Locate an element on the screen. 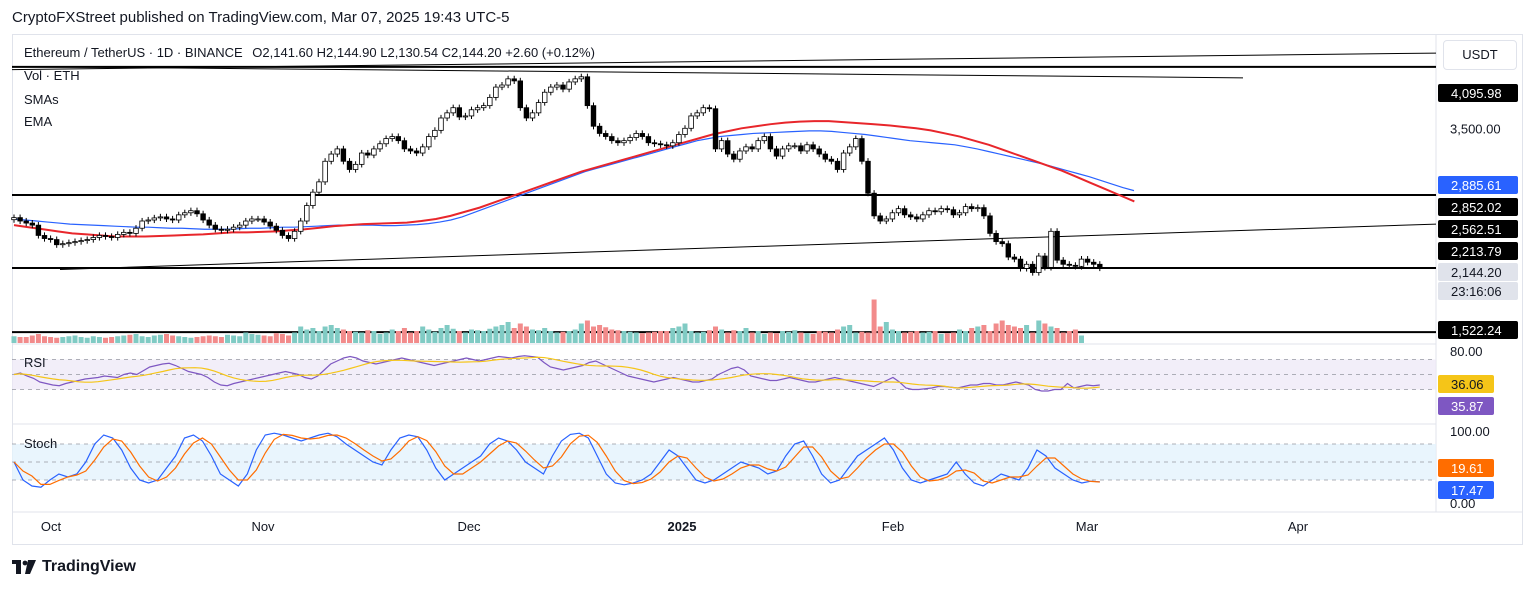 The height and width of the screenshot is (590, 1536). legend-stoch: Stoch is located at coordinates (41, 443).